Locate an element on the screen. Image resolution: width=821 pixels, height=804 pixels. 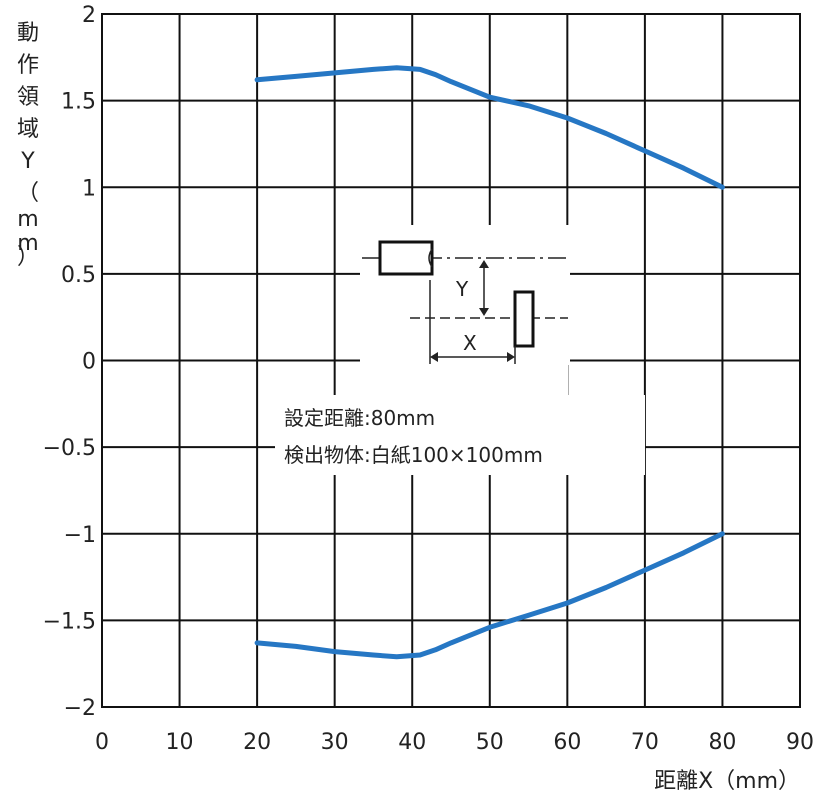
x-tick-label: 50 is located at coordinates (490, 742).